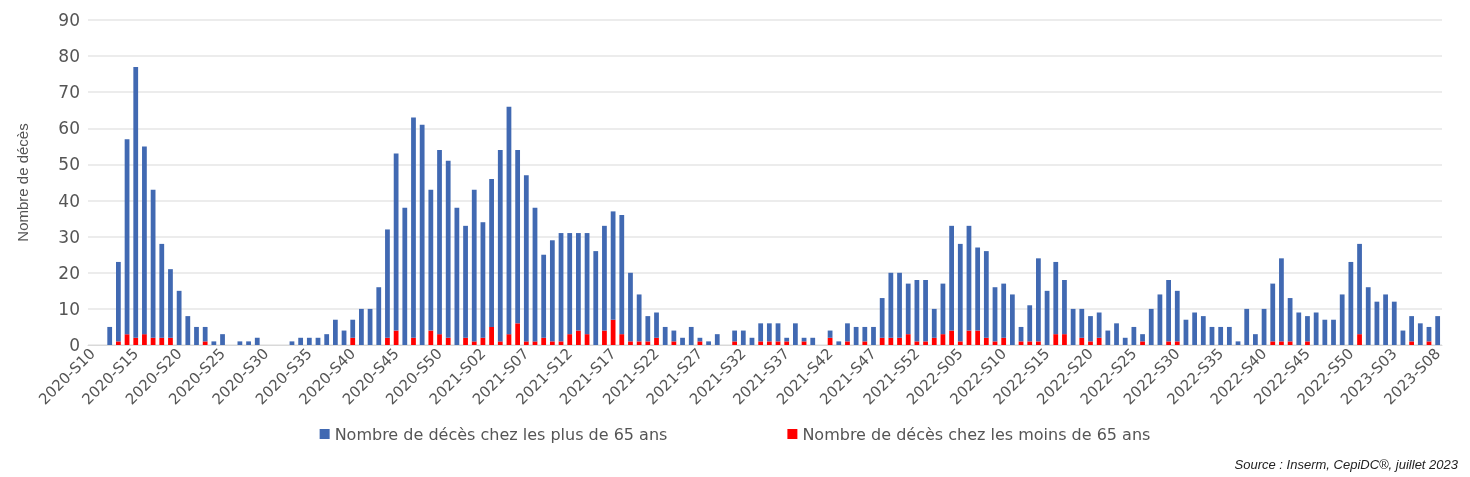 Image resolution: width=1470 pixels, height=477 pixels. I want to click on y-tick-label: 60, so click(69, 128).